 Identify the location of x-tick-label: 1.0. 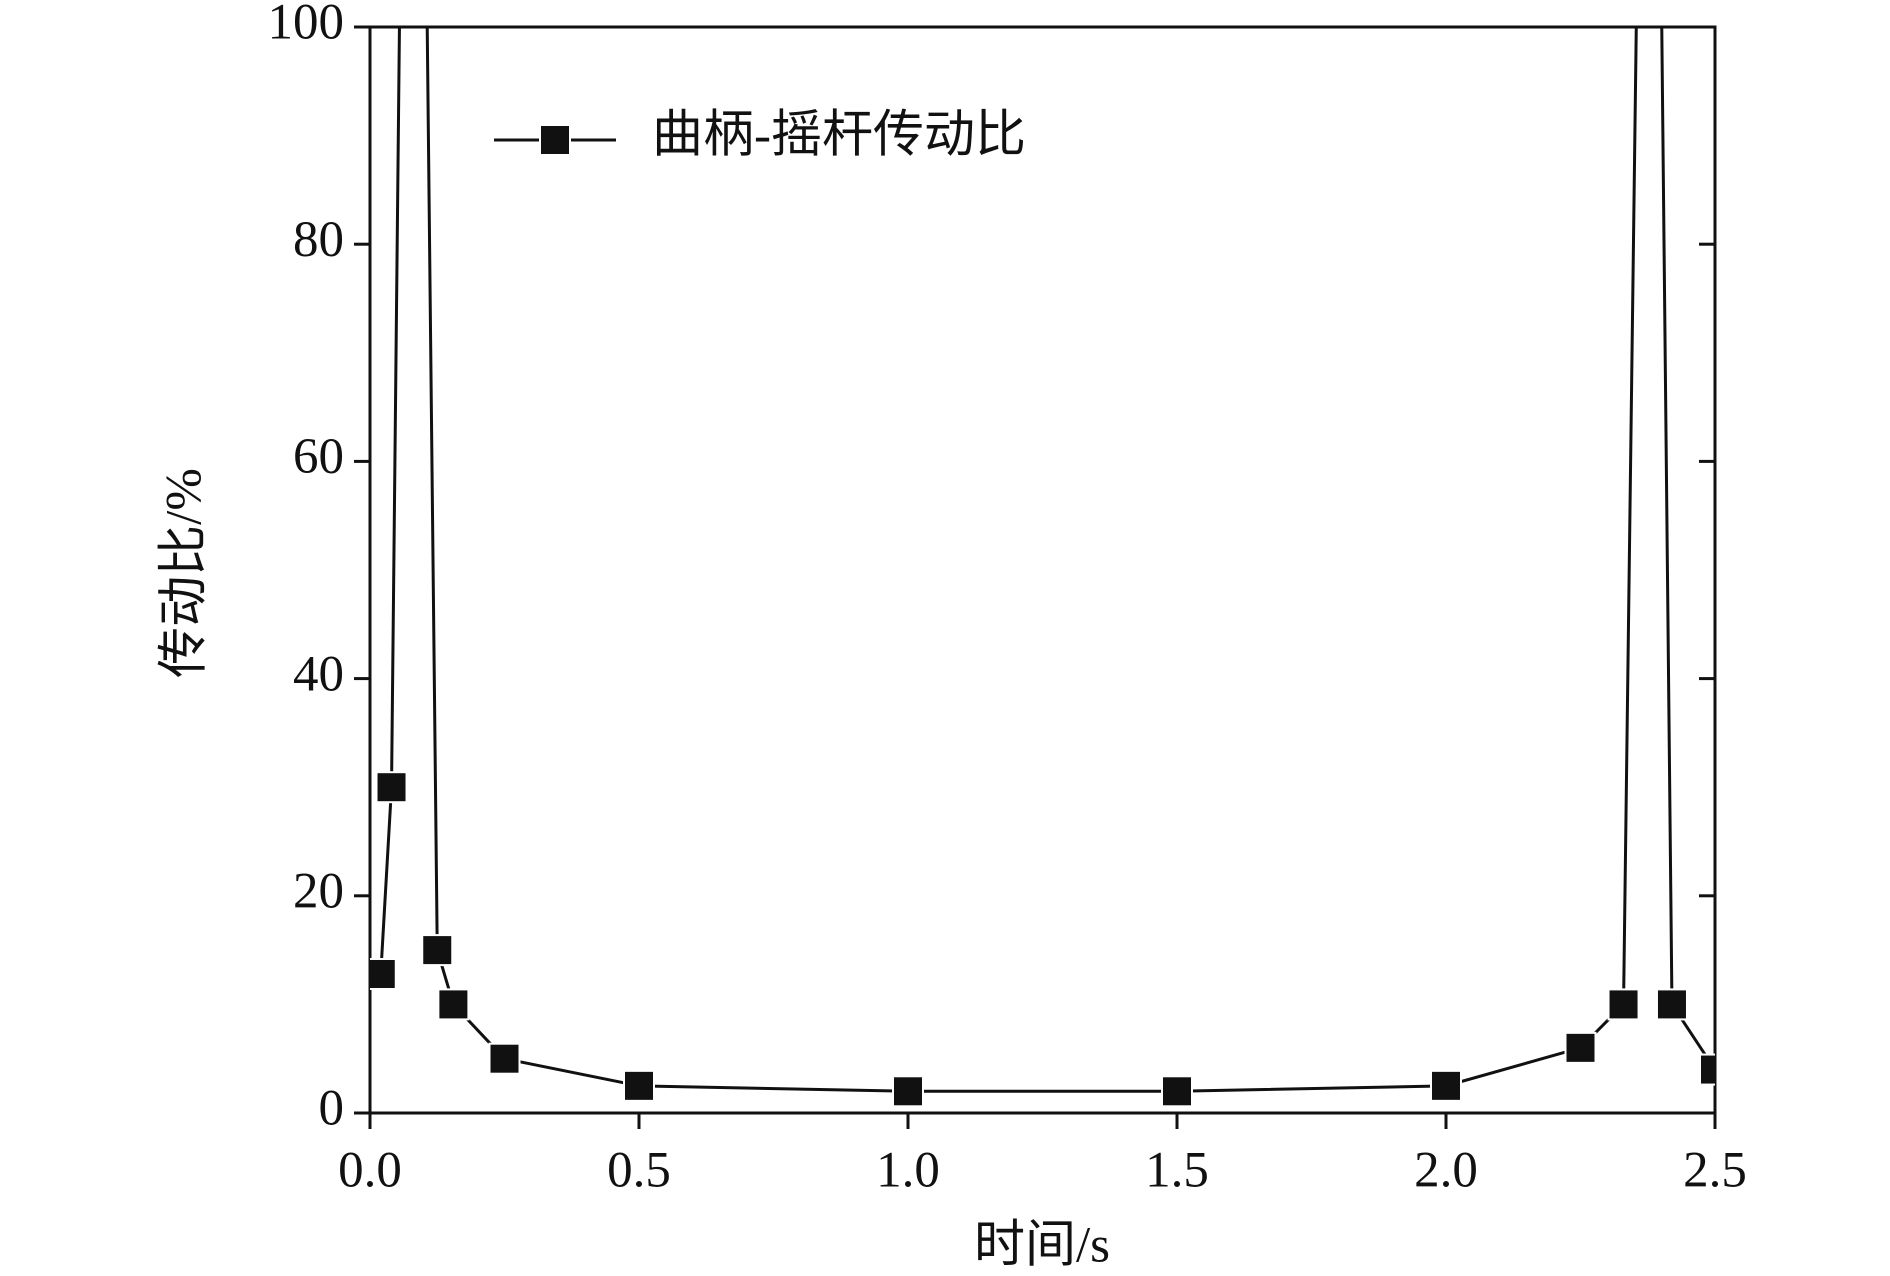
(908, 1171).